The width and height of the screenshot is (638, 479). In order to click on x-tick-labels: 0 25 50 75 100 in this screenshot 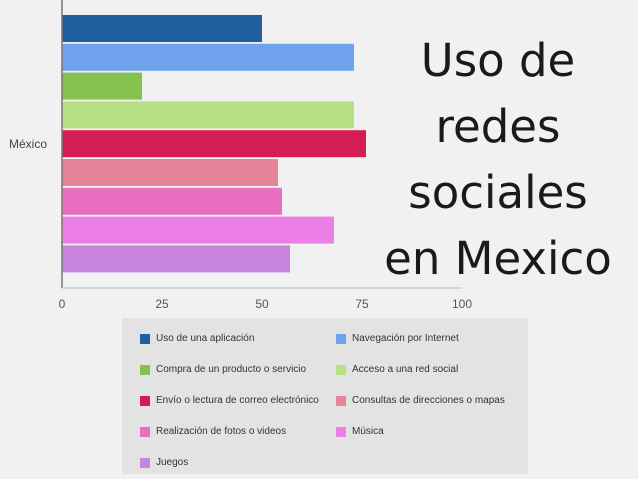, I will do `click(266, 304)`.